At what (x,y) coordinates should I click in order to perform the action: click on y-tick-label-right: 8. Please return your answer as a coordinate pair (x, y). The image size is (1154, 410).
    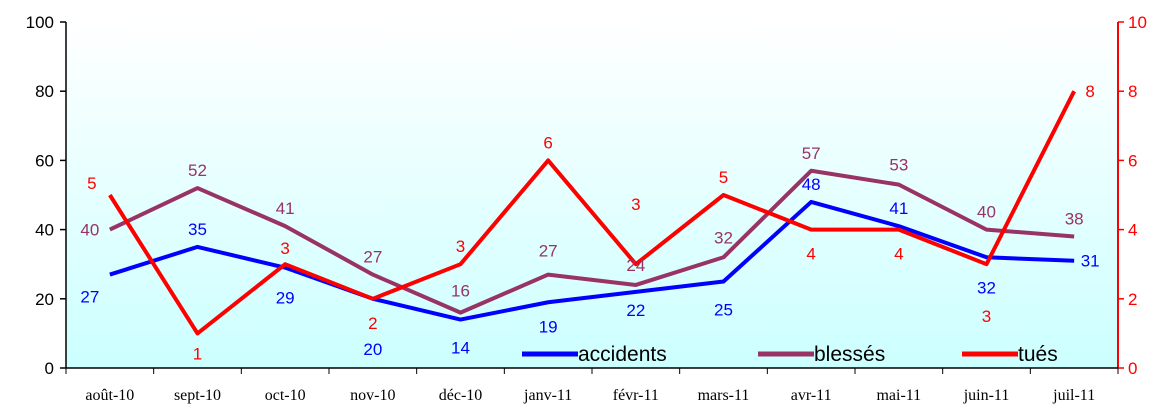
    Looking at the image, I should click on (1132, 91).